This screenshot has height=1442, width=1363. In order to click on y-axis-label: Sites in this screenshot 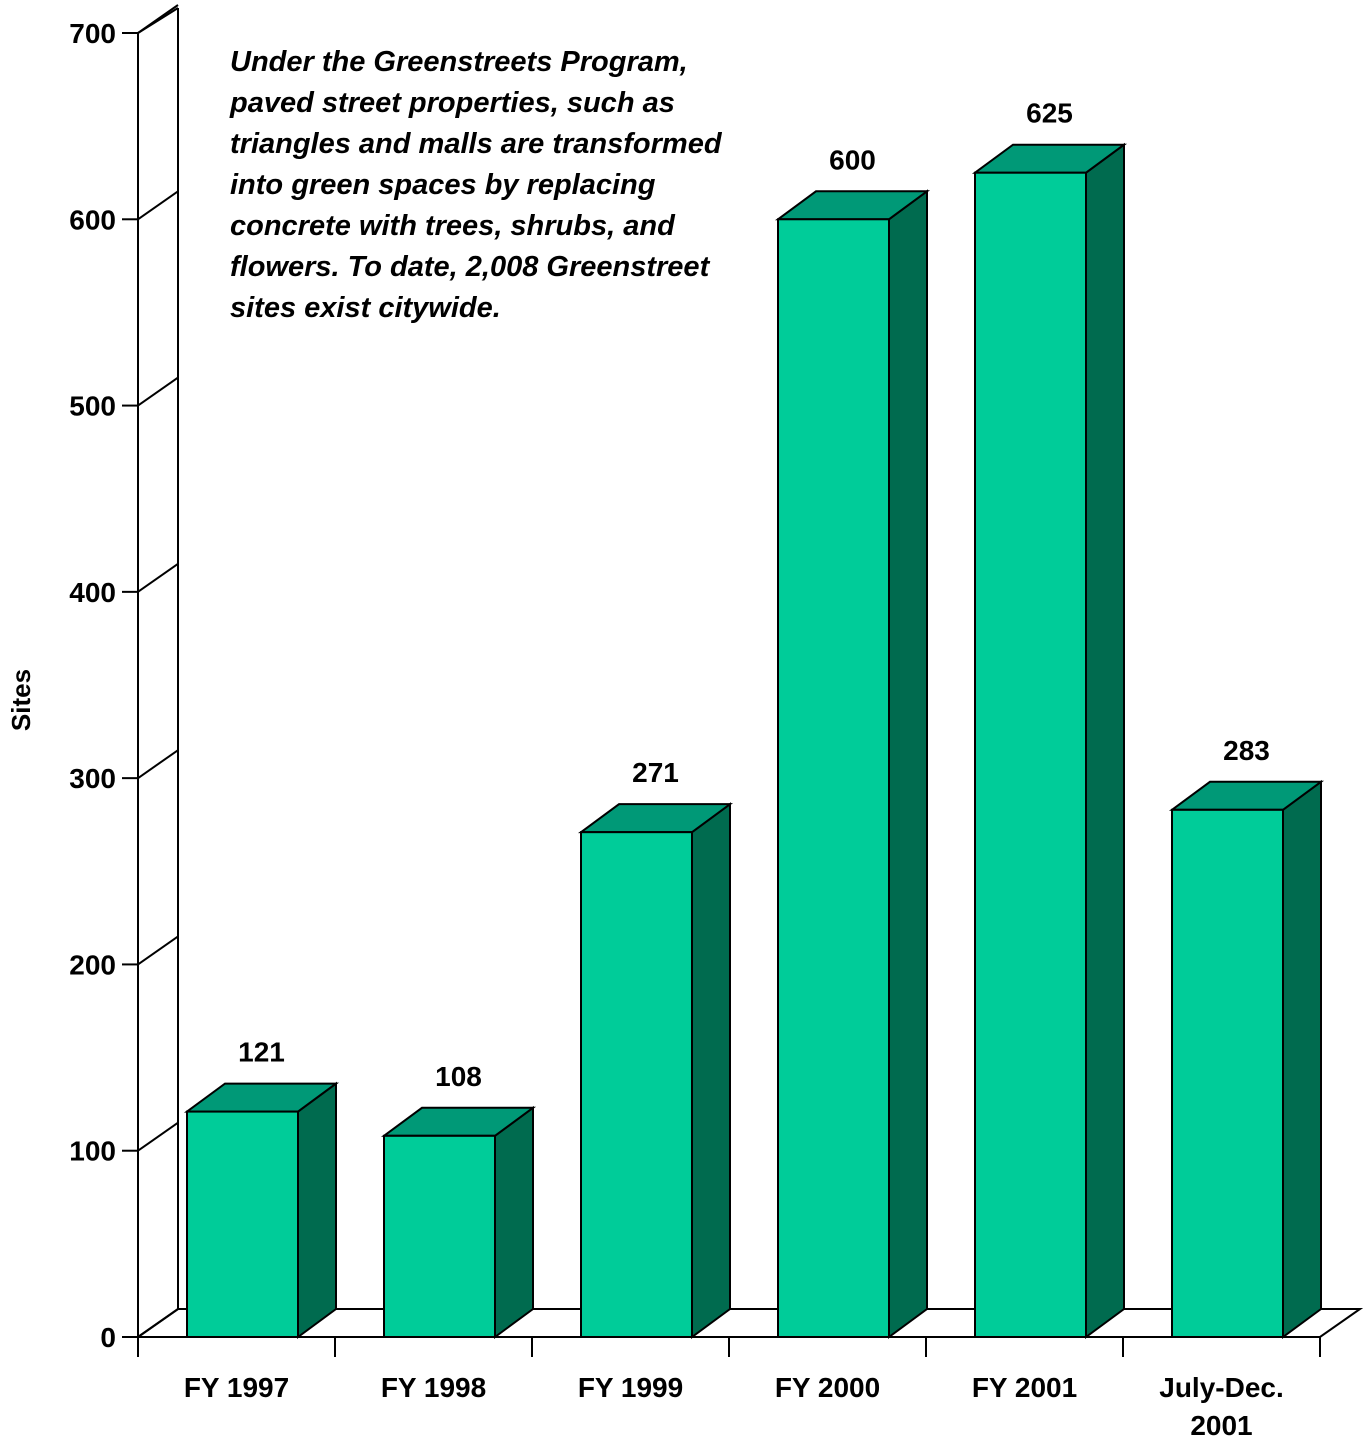, I will do `click(21, 700)`.